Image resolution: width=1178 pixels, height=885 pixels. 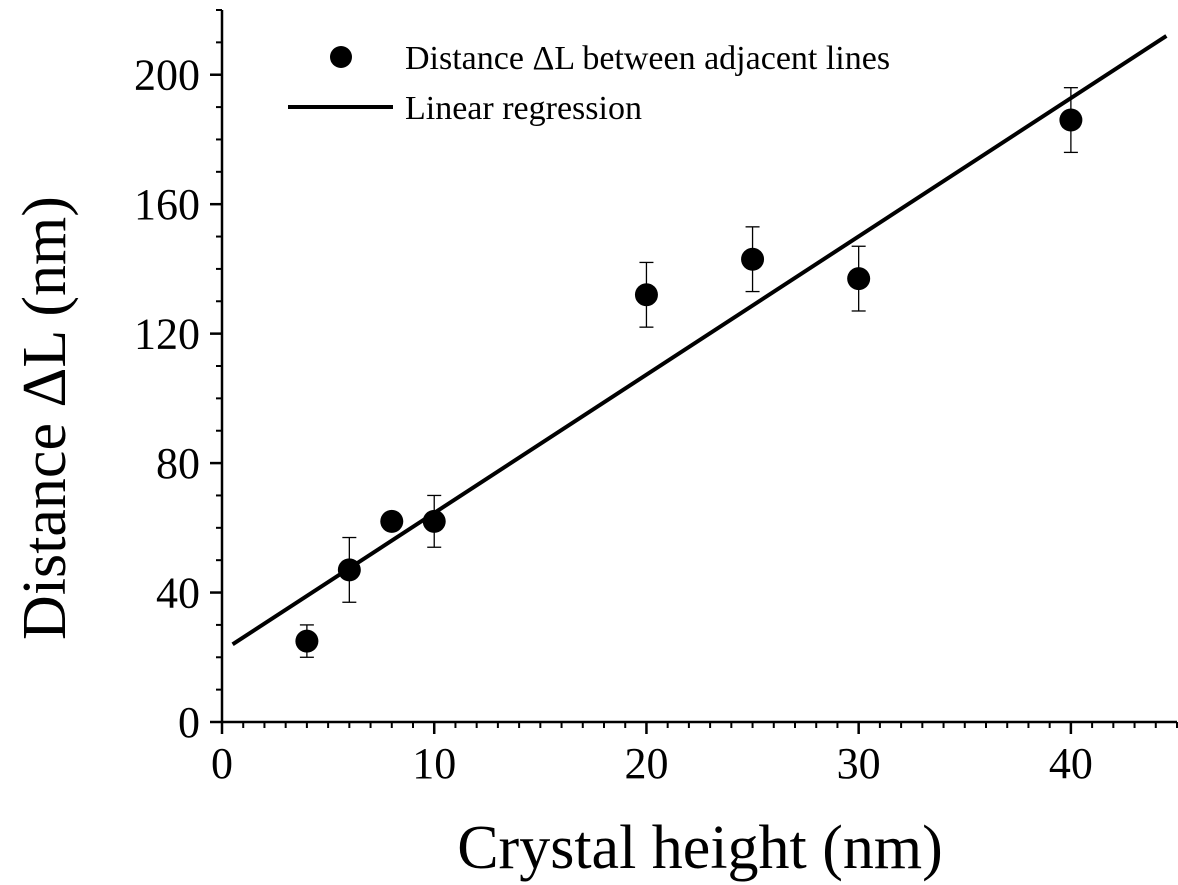 I want to click on x-tick-label: 40, so click(x=1071, y=763).